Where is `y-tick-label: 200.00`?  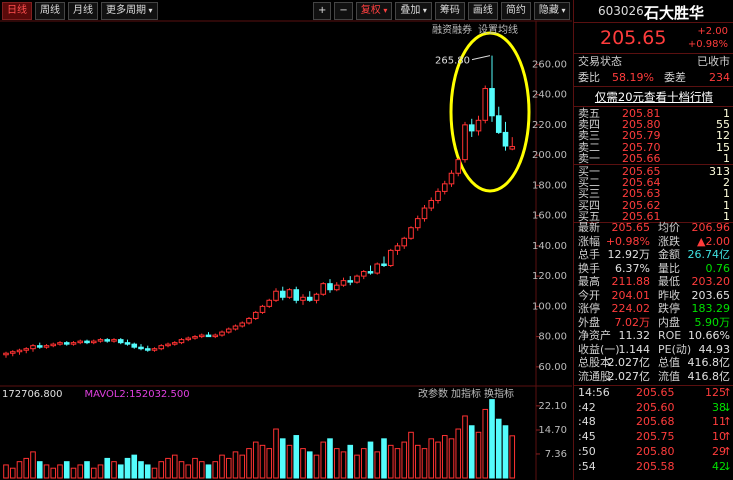 y-tick-label: 200.00 is located at coordinates (549, 155).